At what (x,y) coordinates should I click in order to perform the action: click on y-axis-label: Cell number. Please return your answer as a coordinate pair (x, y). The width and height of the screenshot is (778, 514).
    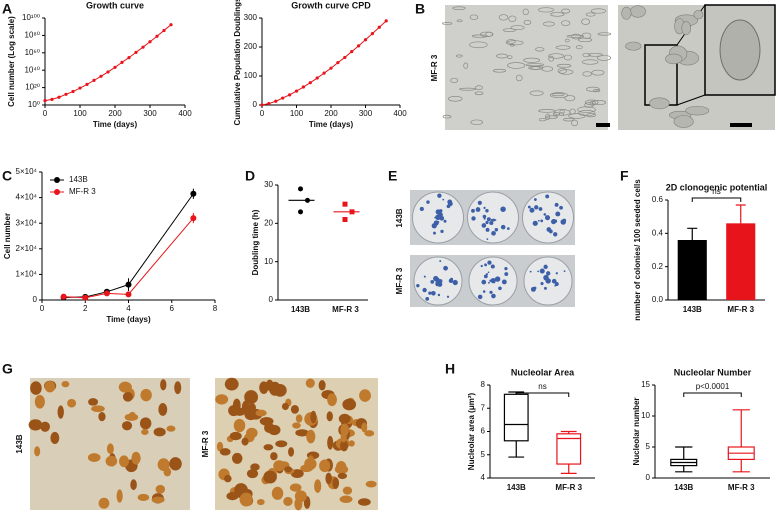
    Looking at the image, I should click on (7, 236).